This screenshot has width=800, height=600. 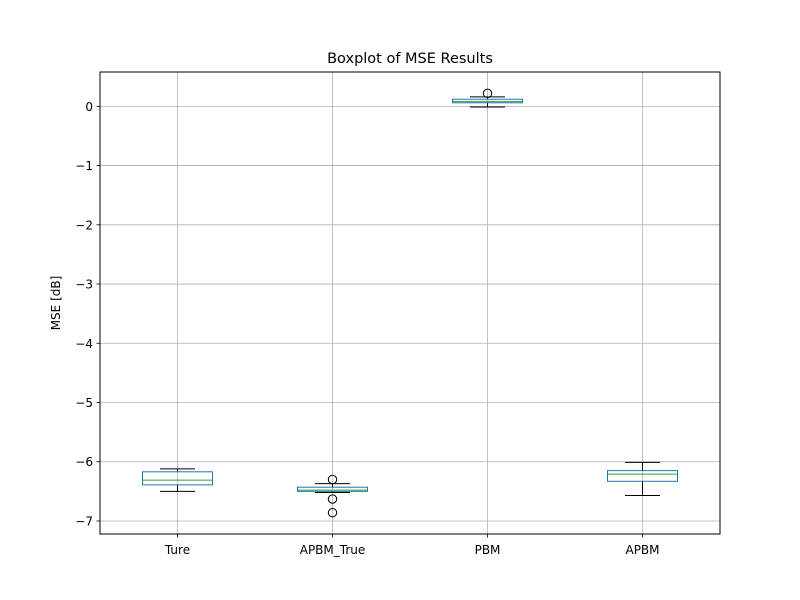 What do you see at coordinates (333, 550) in the screenshot?
I see `x-tick-label: APBM_True` at bounding box center [333, 550].